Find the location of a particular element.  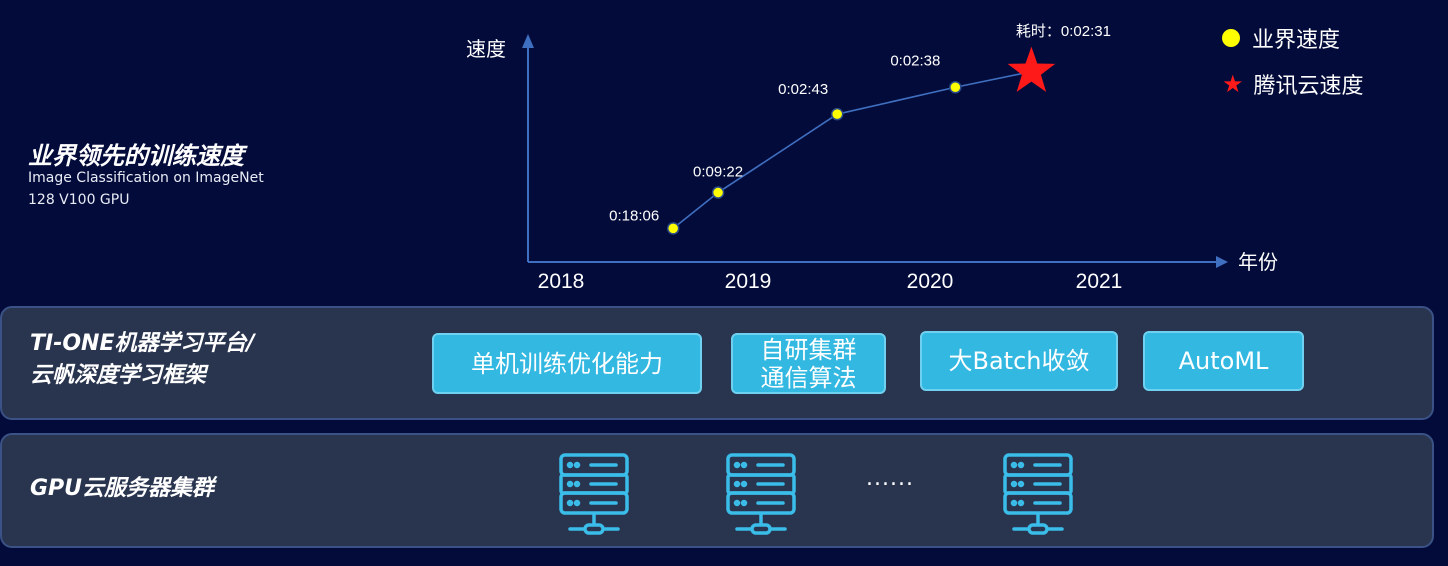

y-axis-arrow-icon is located at coordinates (528, 41).